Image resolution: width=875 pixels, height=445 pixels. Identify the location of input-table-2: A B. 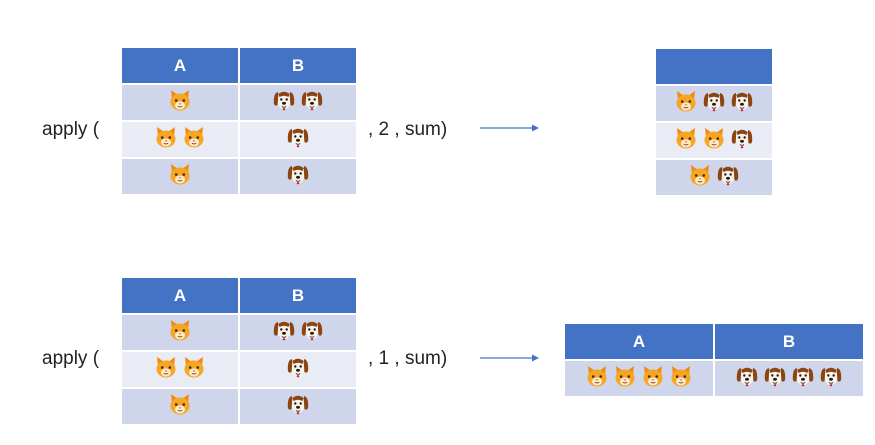
(239, 351).